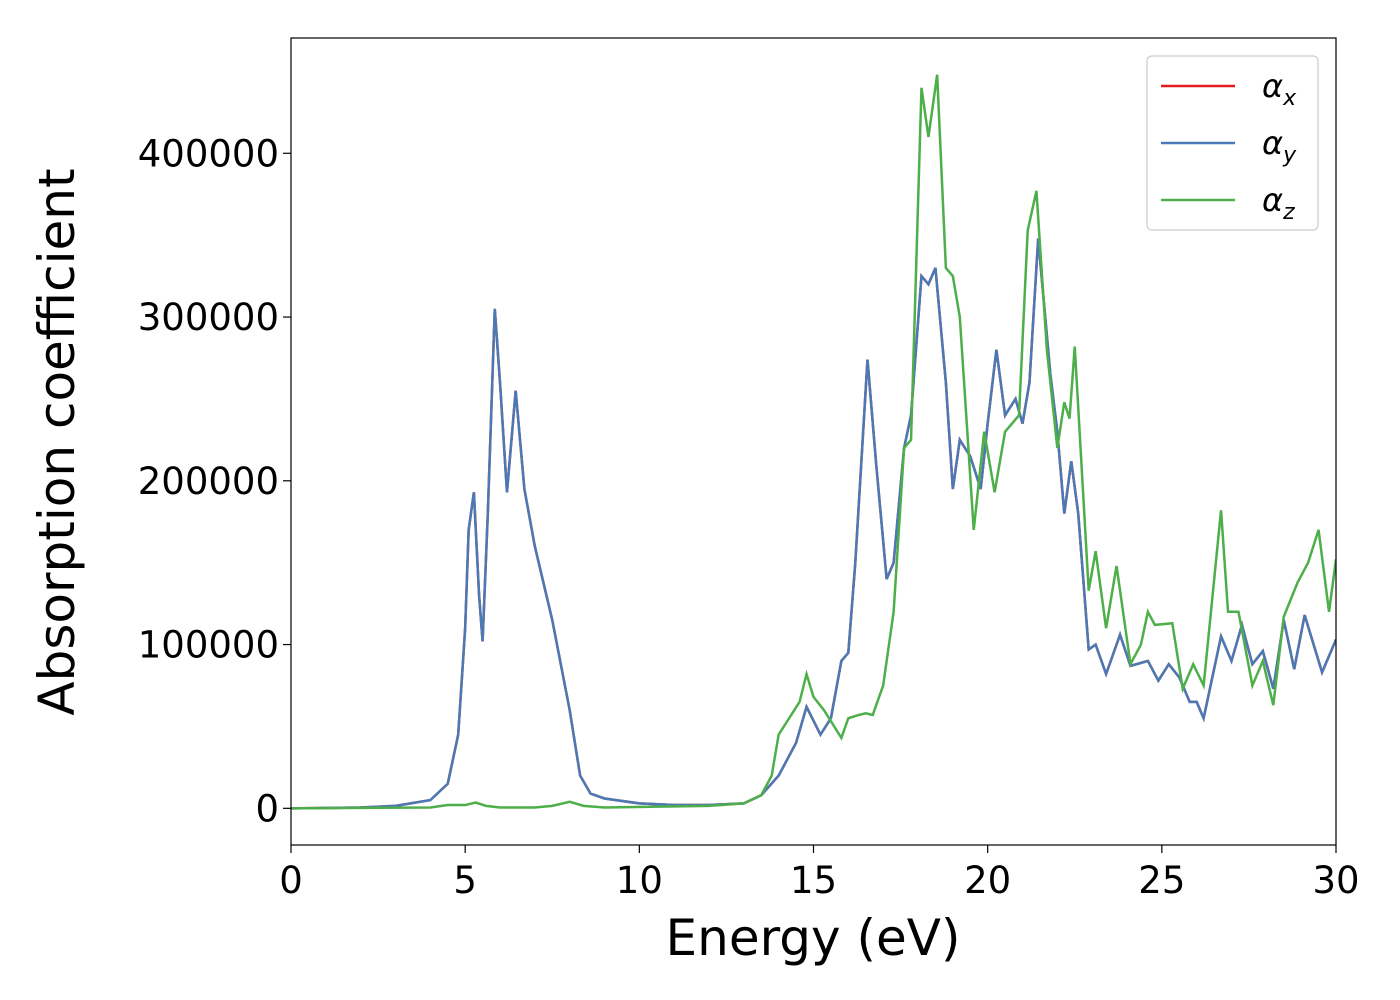 Image resolution: width=1400 pixels, height=1000 pixels. What do you see at coordinates (57, 441) in the screenshot?
I see `y-axis-label: Absorption coefficient` at bounding box center [57, 441].